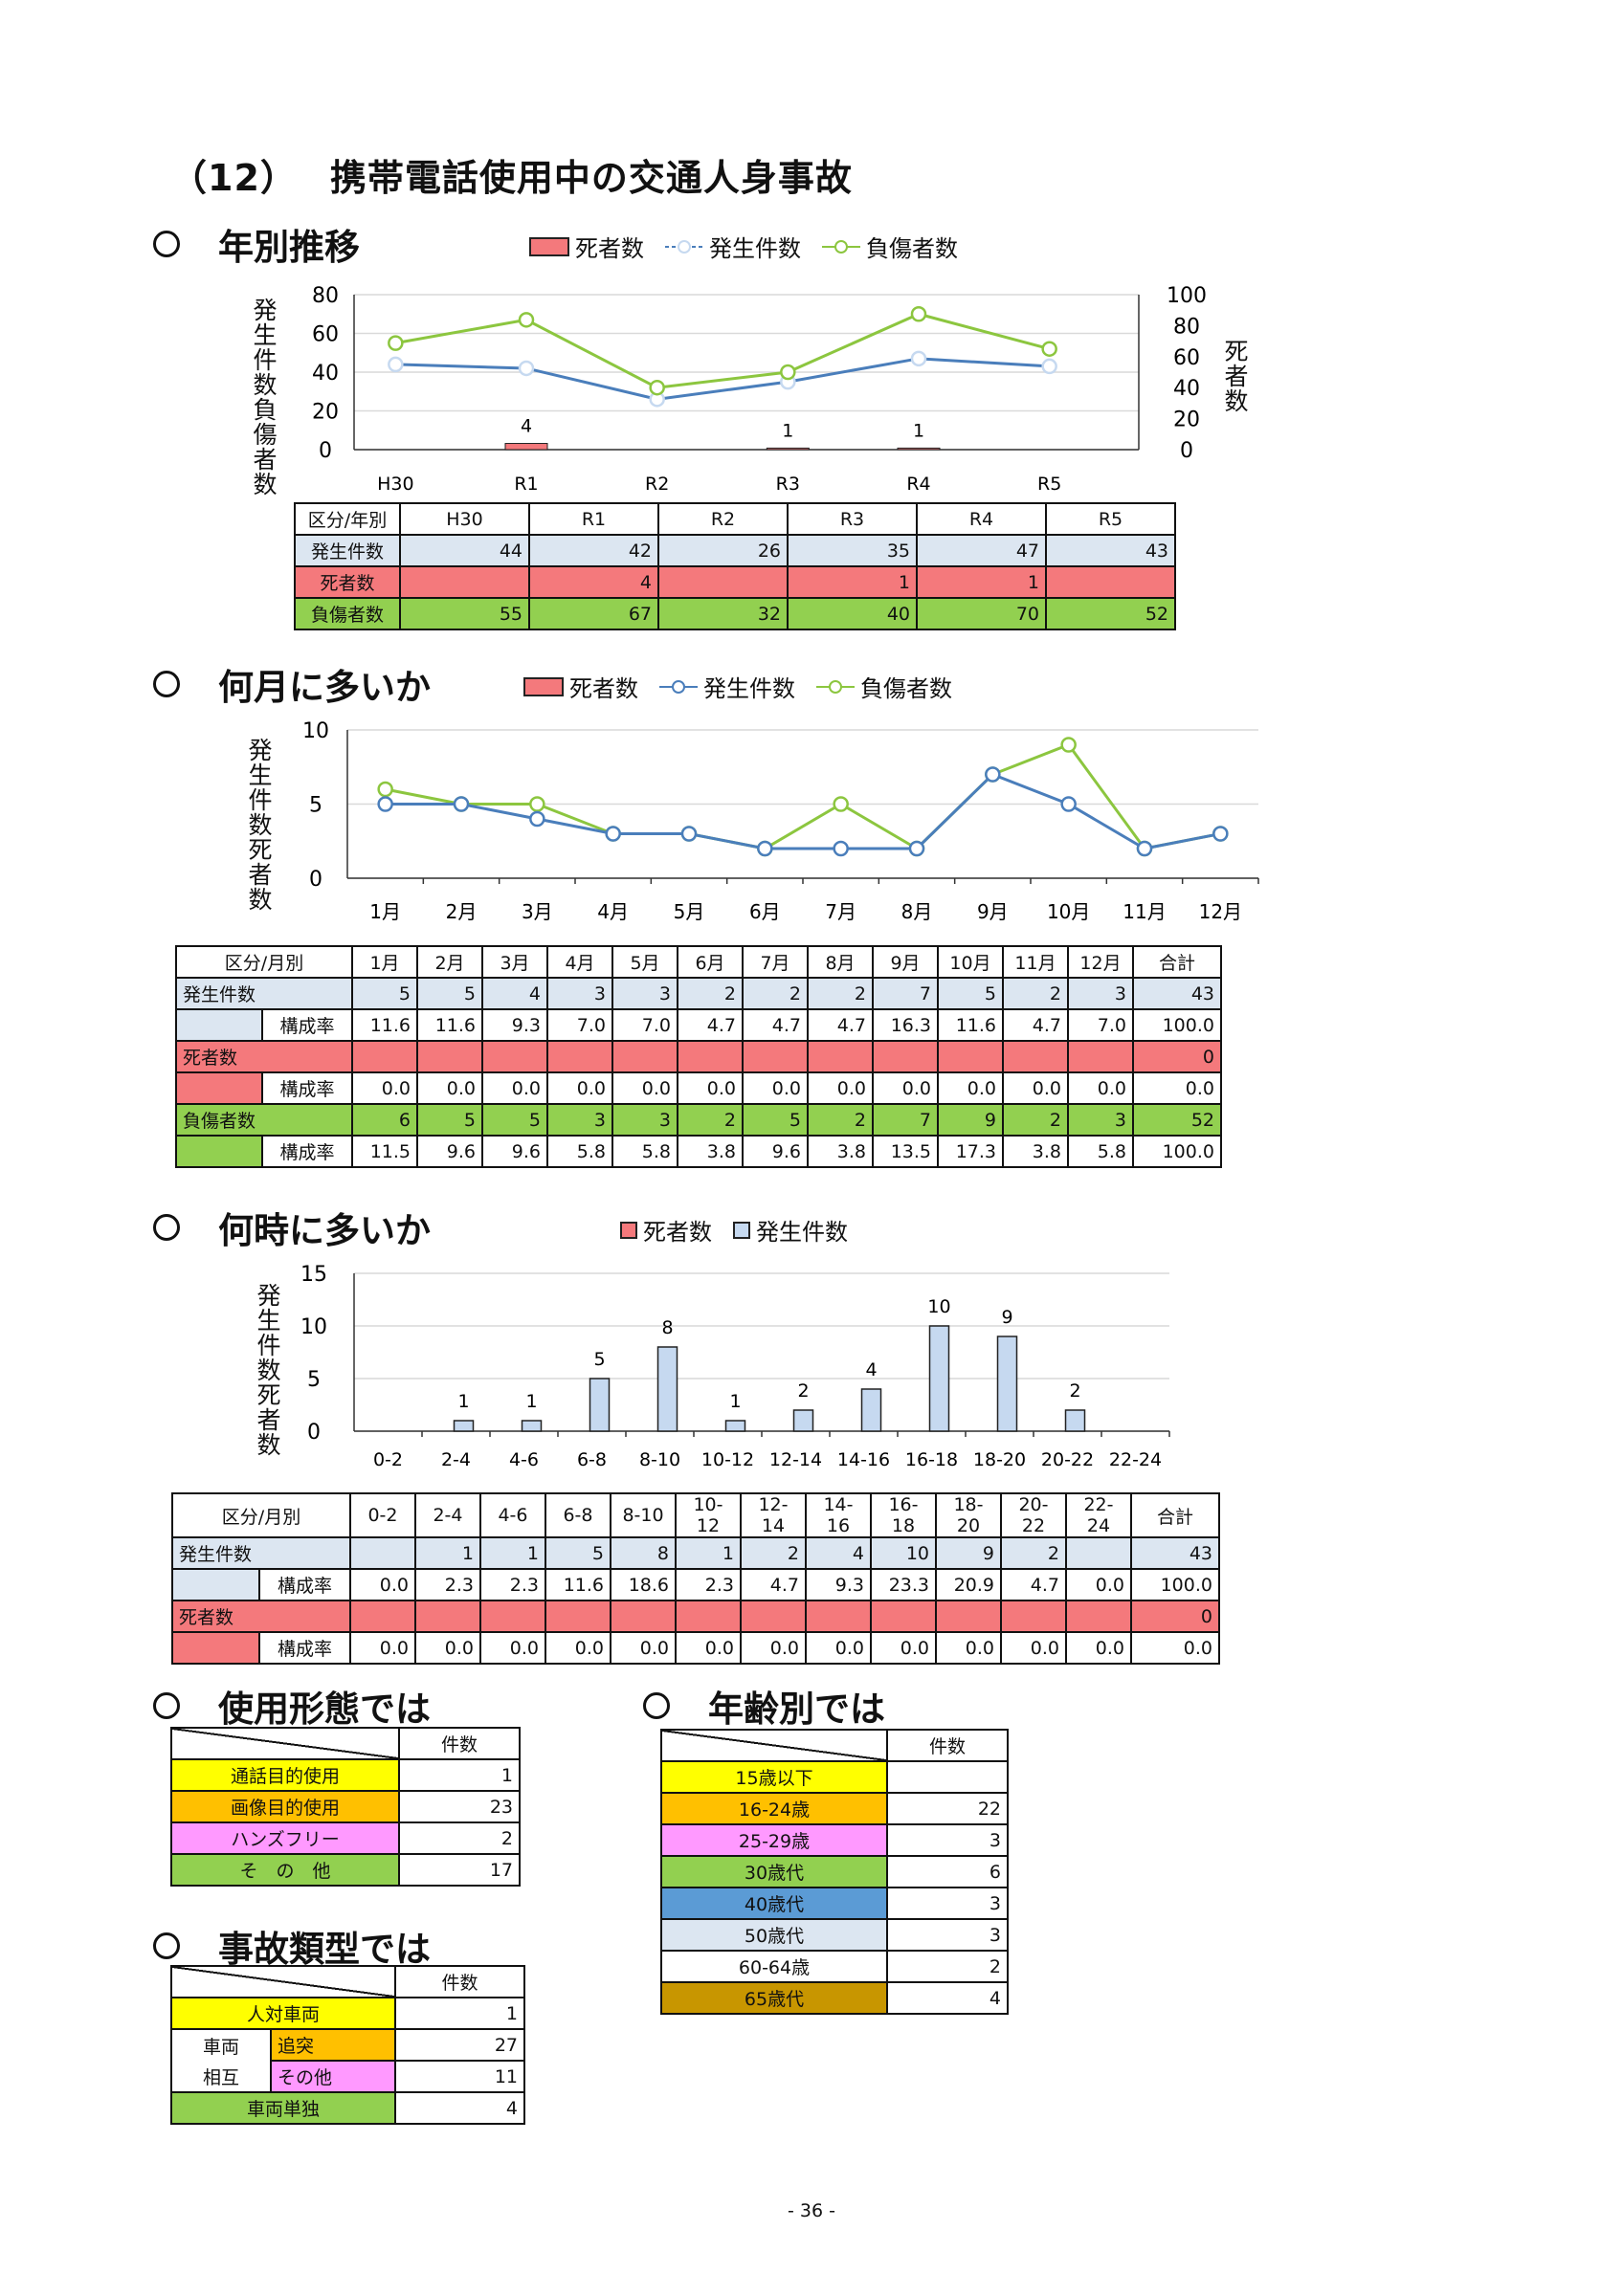 Image resolution: width=1623 pixels, height=2296 pixels. I want to click on legend-deaths: 死者数, so click(586, 246).